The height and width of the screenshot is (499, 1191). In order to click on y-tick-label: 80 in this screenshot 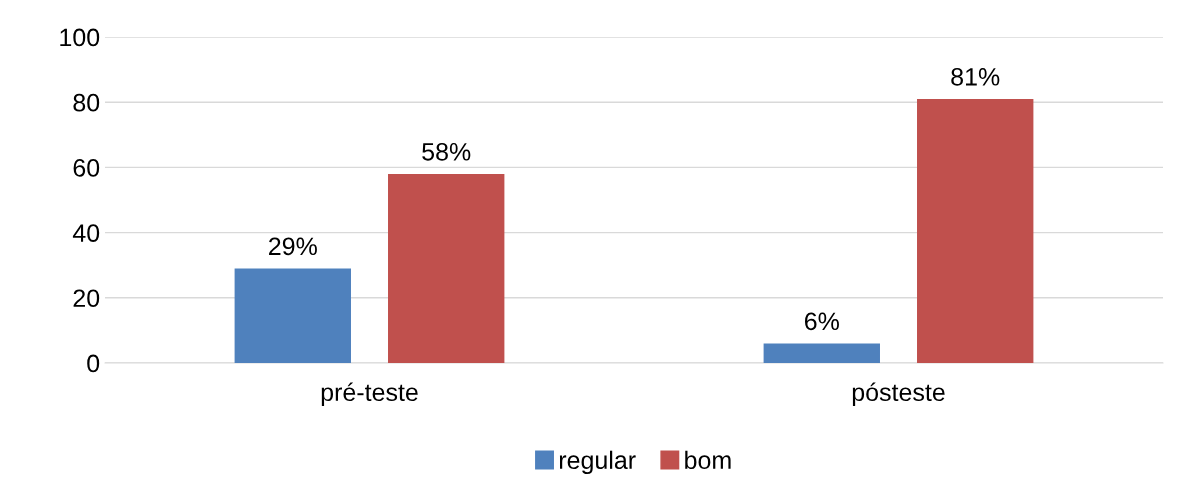, I will do `click(86, 102)`.